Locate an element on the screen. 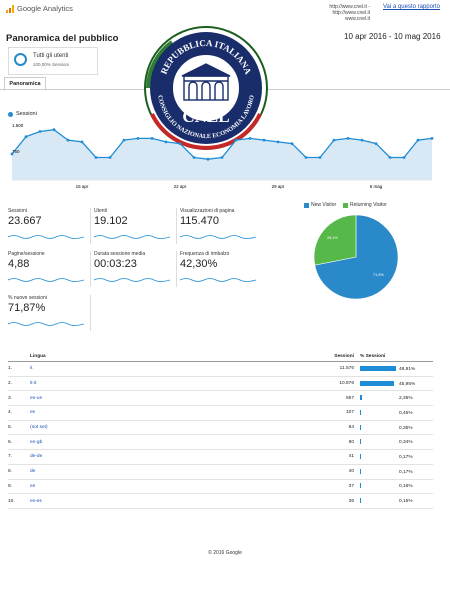  row-language: (not set) is located at coordinates (149, 428).